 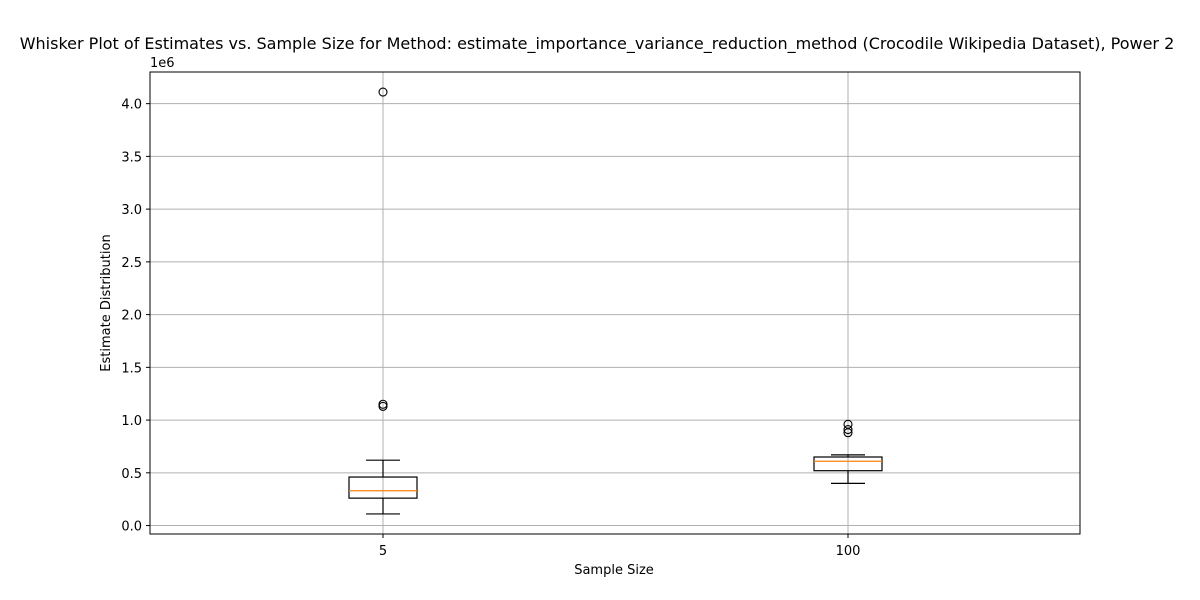 I want to click on y-tick-label: 0.0, so click(x=131, y=527).